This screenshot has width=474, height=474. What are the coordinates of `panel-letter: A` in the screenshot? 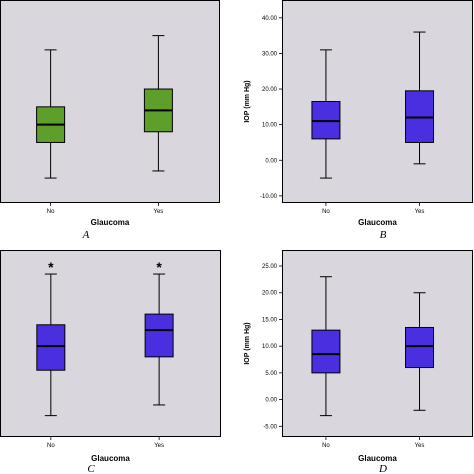 It's located at (86, 235).